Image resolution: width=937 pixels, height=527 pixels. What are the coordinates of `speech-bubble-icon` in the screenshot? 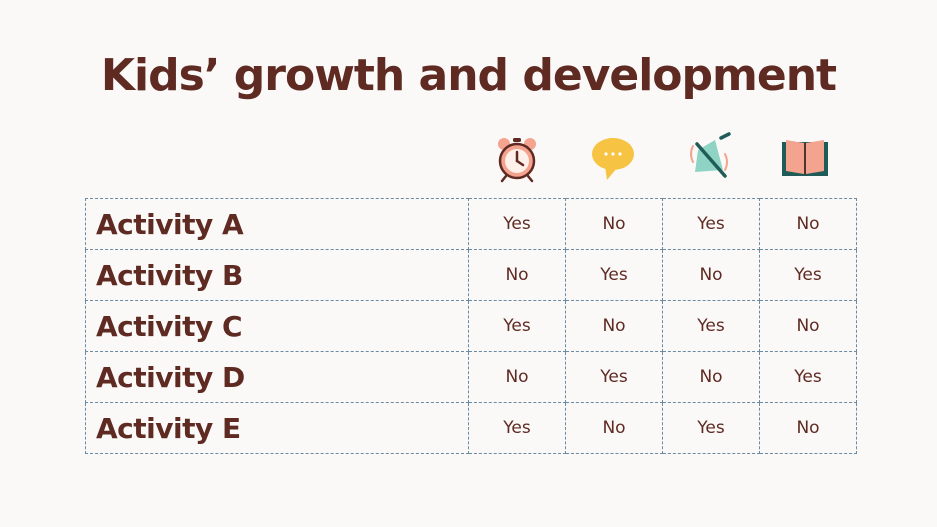 It's located at (613, 158).